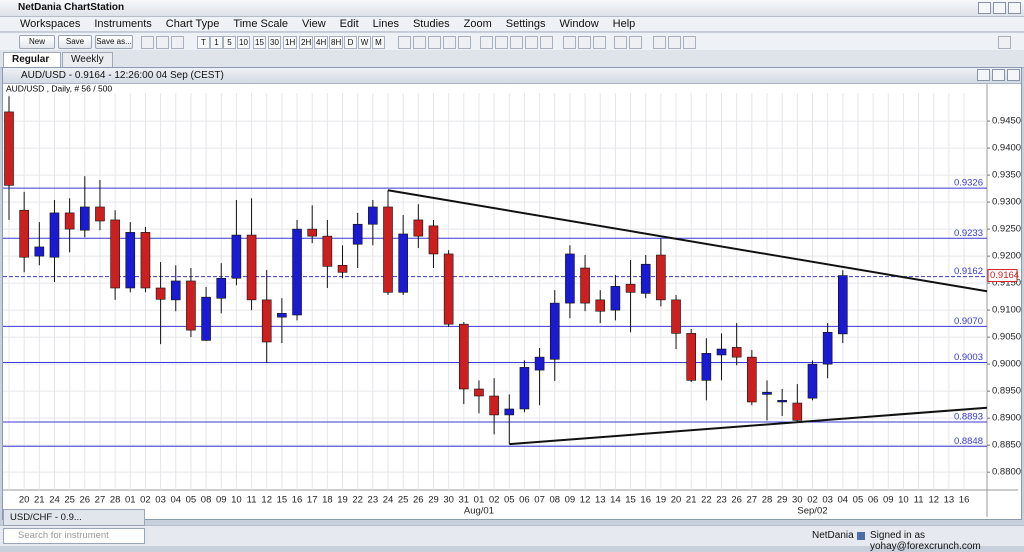 The width and height of the screenshot is (1024, 552). I want to click on x-tick-label: 20, so click(24, 500).